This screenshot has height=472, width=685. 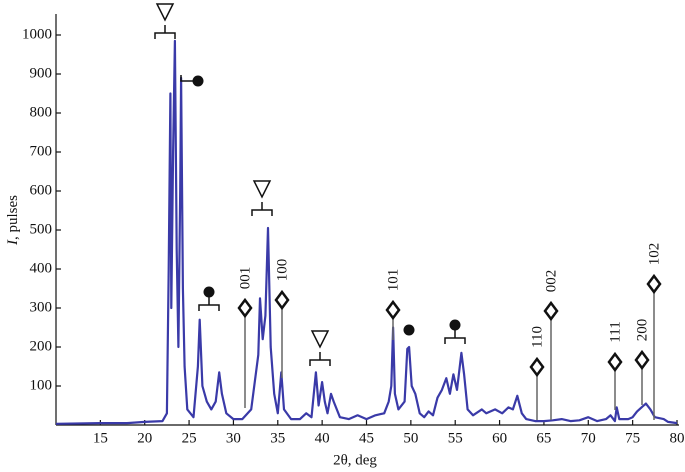 What do you see at coordinates (615, 331) in the screenshot?
I see `hkl-label: 111` at bounding box center [615, 331].